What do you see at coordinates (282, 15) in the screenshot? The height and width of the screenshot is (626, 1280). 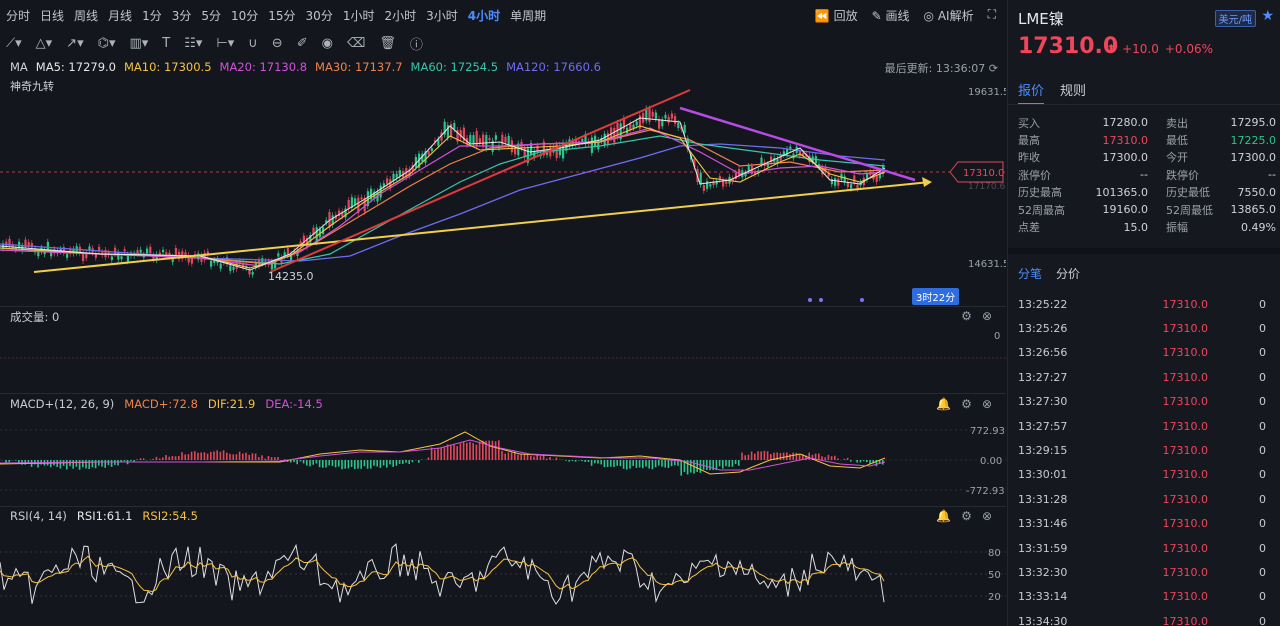 I see `period-8: 15分` at bounding box center [282, 15].